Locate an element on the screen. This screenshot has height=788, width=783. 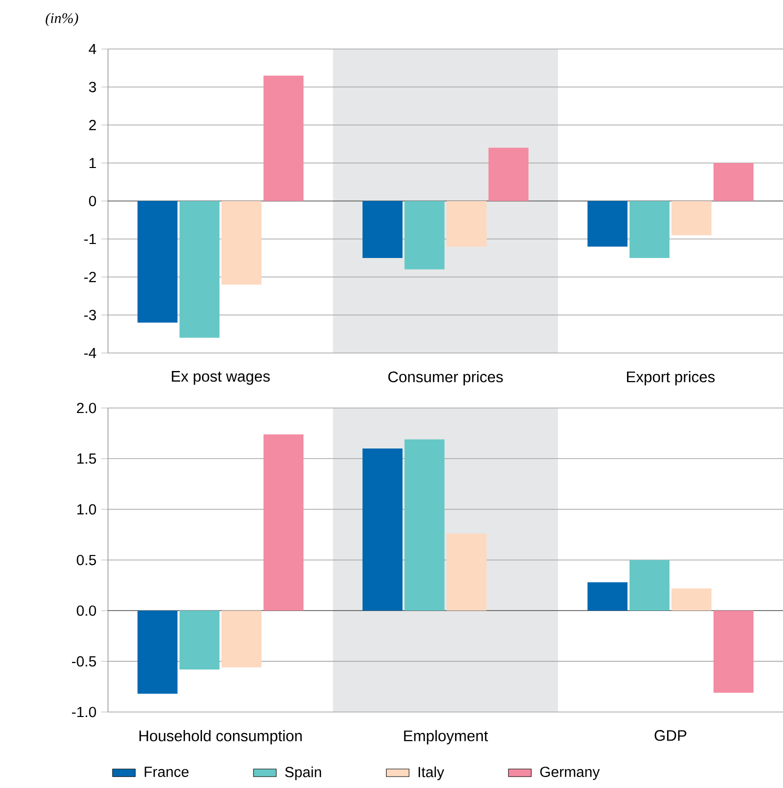
y-tick-label: 2 is located at coordinates (92, 125).